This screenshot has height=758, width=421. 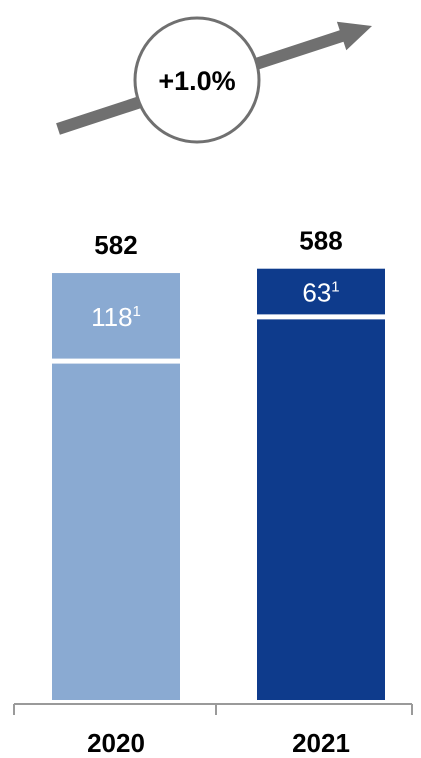 What do you see at coordinates (321, 743) in the screenshot?
I see `x-tick-label-2021: 2021` at bounding box center [321, 743].